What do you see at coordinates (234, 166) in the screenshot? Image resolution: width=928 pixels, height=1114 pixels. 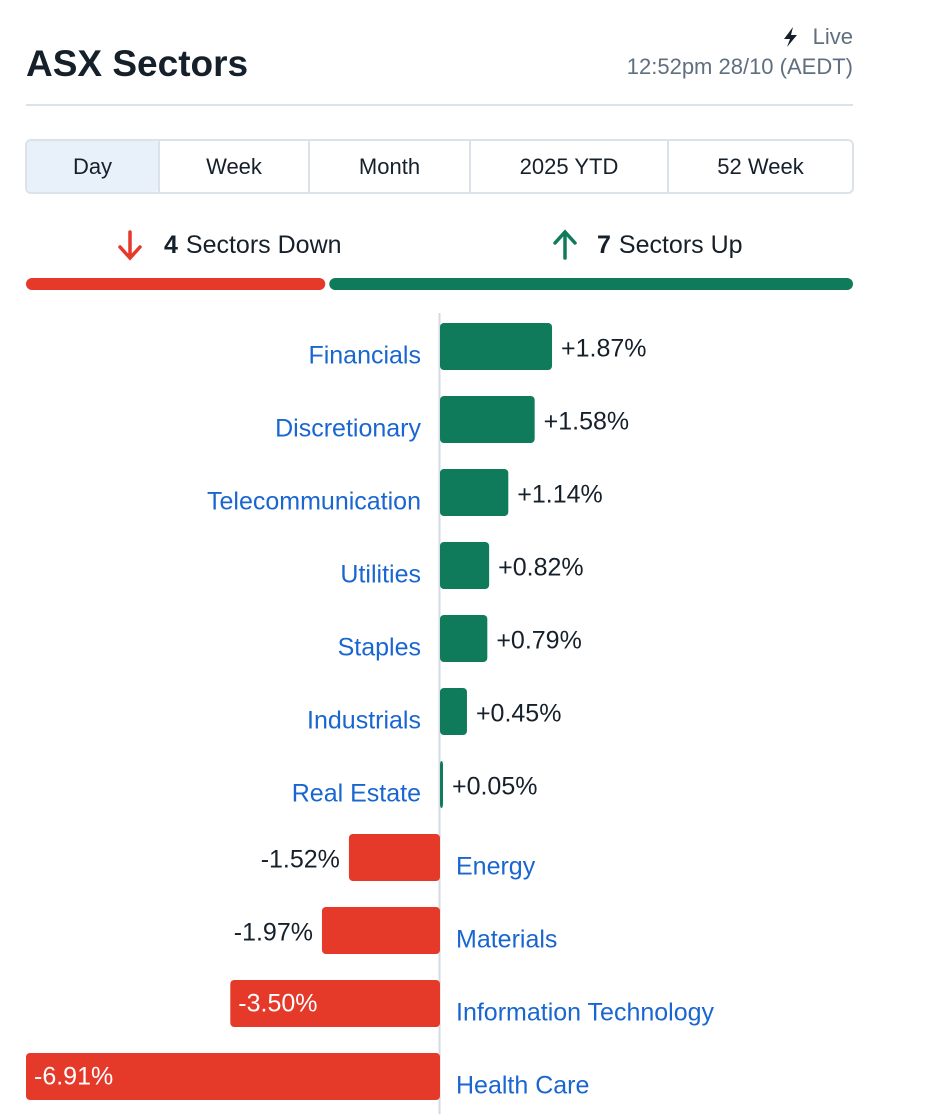 I see `tab: Week` at bounding box center [234, 166].